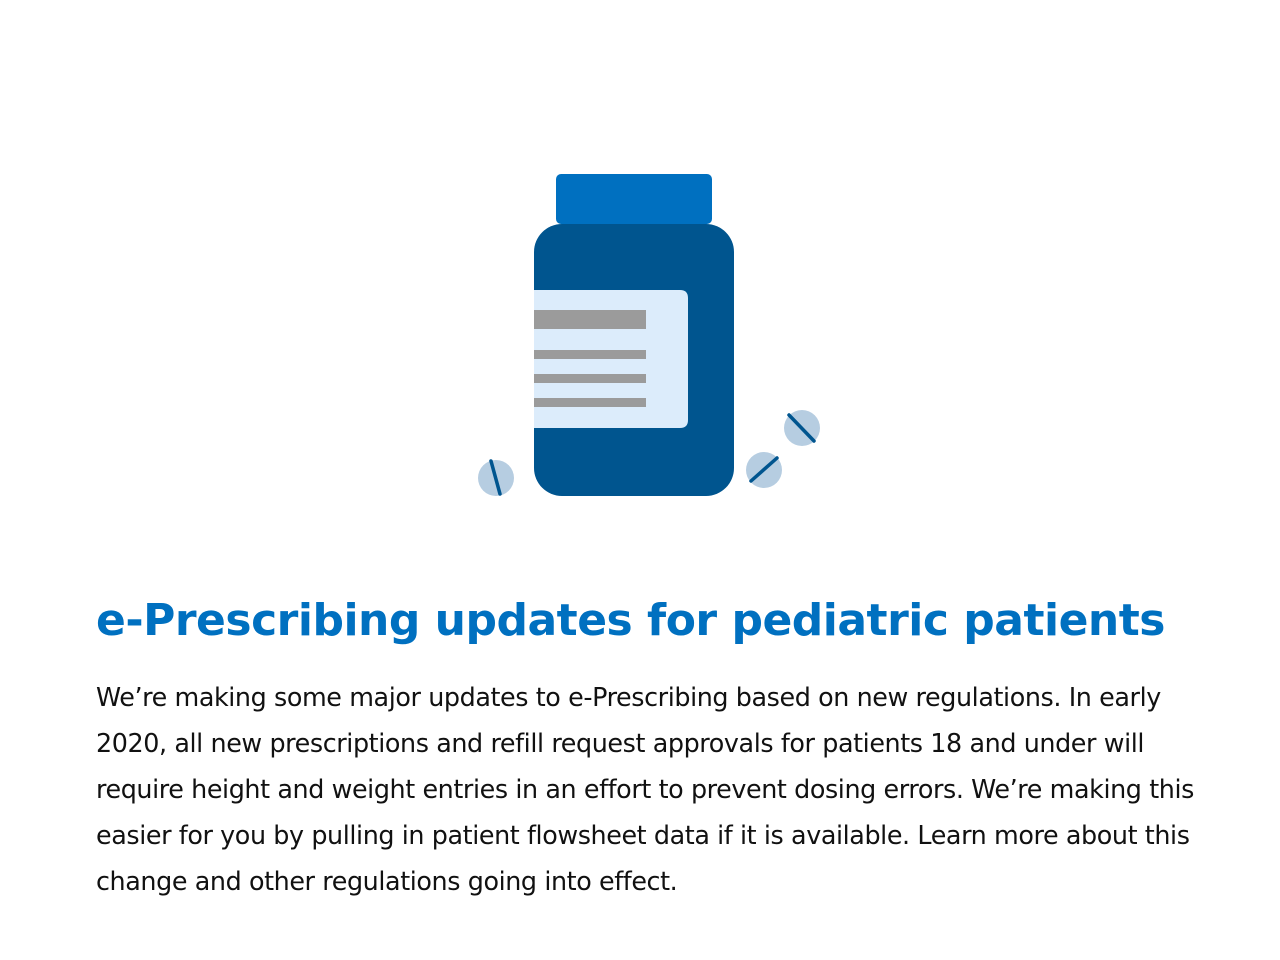 This screenshot has height=960, width=1280. I want to click on medication-illustration, so click(649, 335).